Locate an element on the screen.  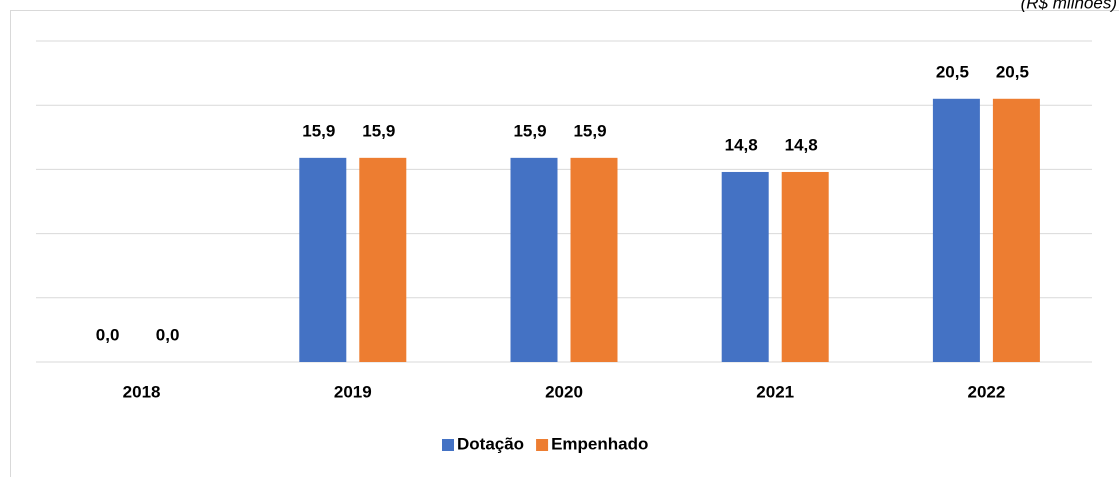
x-tick-label: 2019 is located at coordinates (353, 391).